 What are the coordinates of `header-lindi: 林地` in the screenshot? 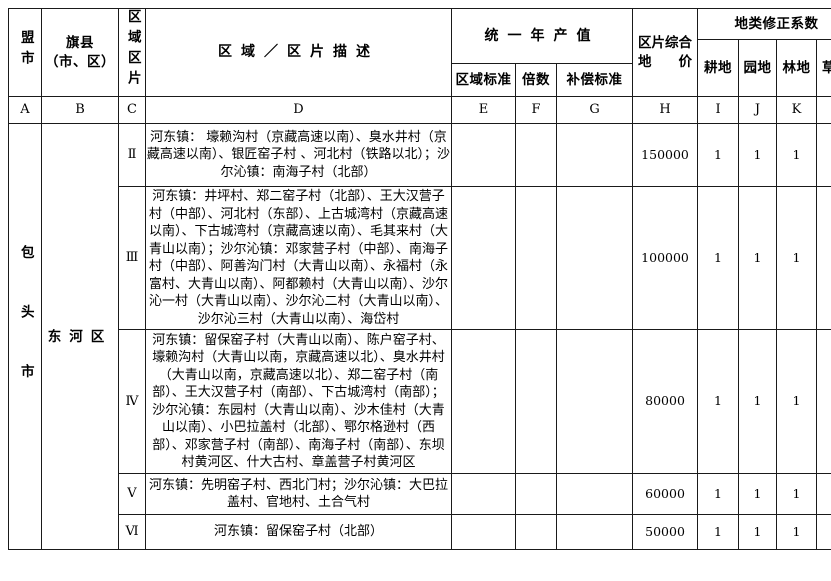 It's located at (797, 68).